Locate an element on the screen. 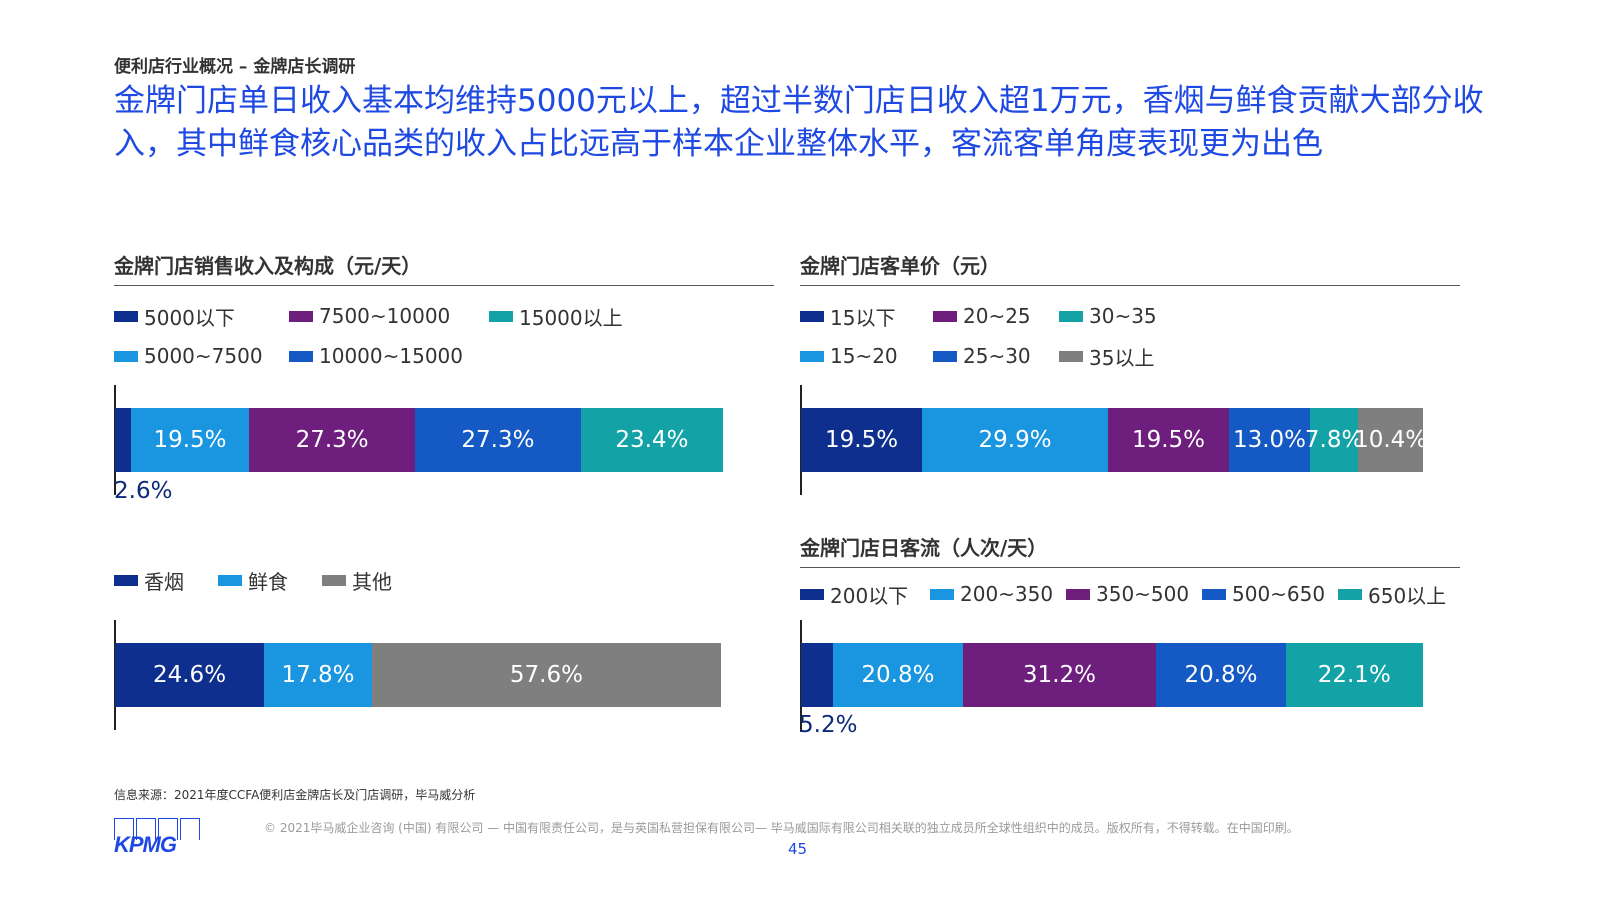 The width and height of the screenshot is (1600, 900). section-label: 便利店行业概况 – 金牌店长调研 is located at coordinates (235, 67).